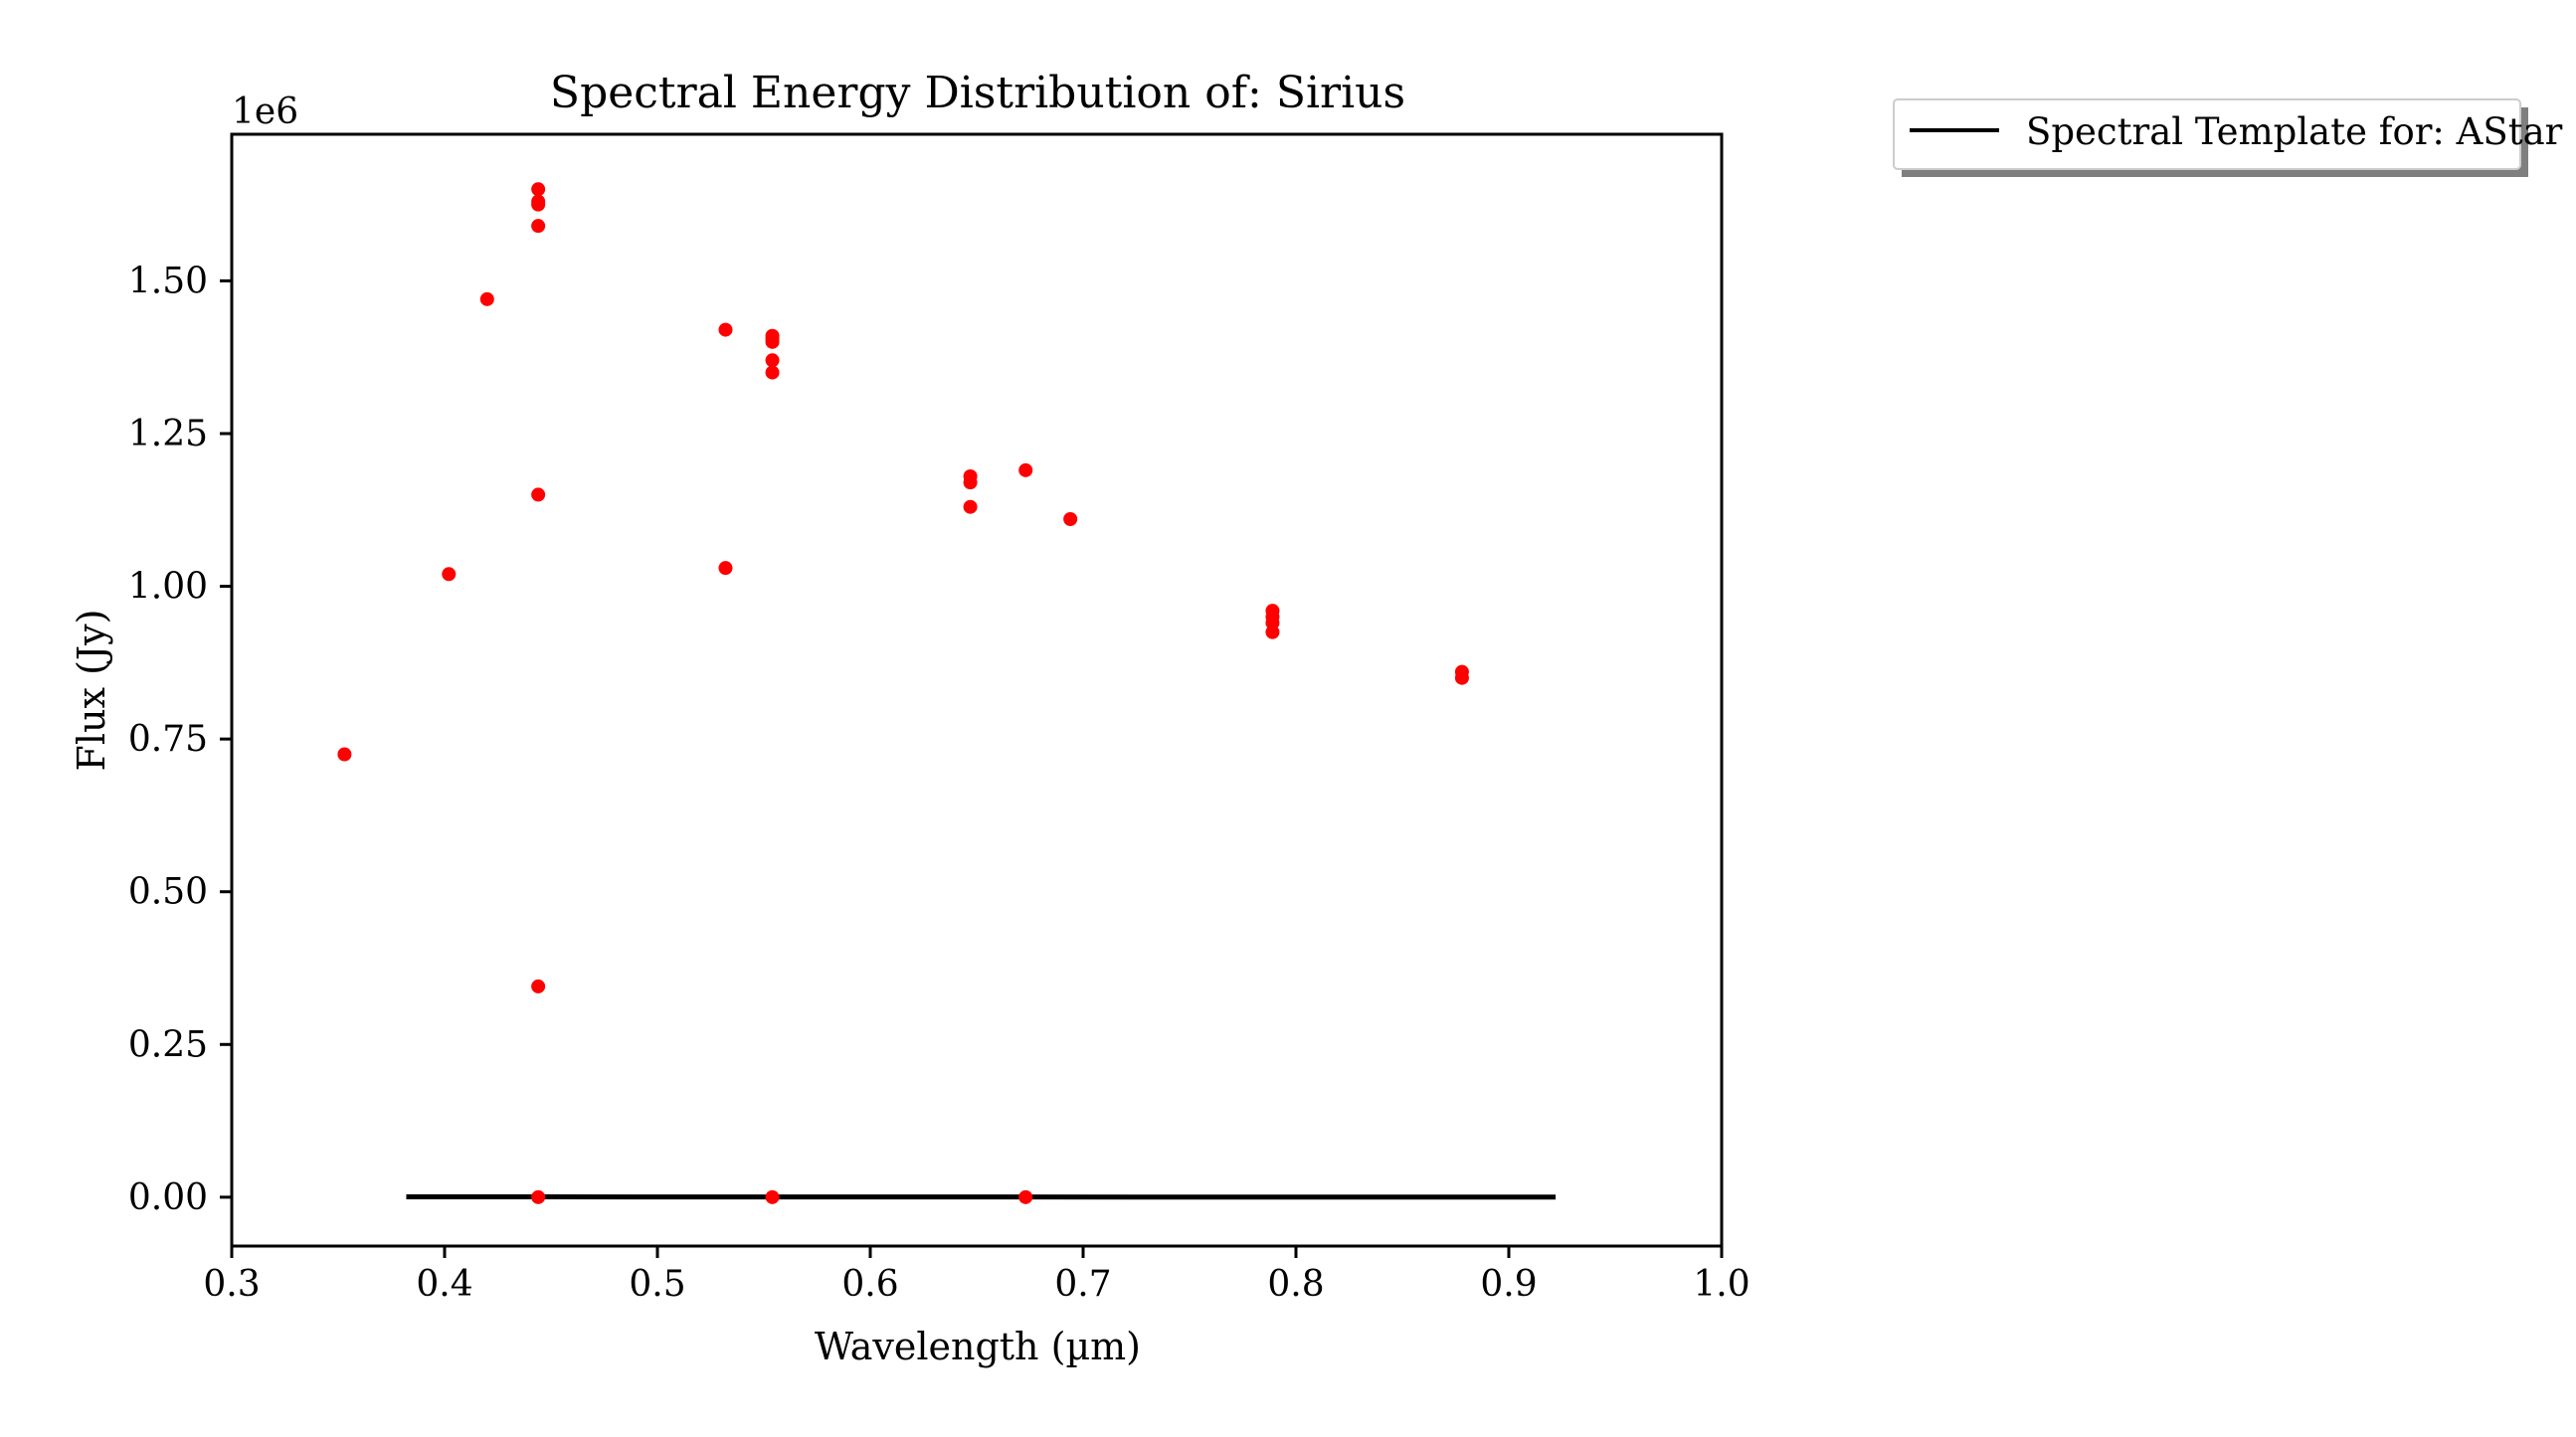 The width and height of the screenshot is (2576, 1437). What do you see at coordinates (231, 1284) in the screenshot?
I see `x-tick-label: 0.3` at bounding box center [231, 1284].